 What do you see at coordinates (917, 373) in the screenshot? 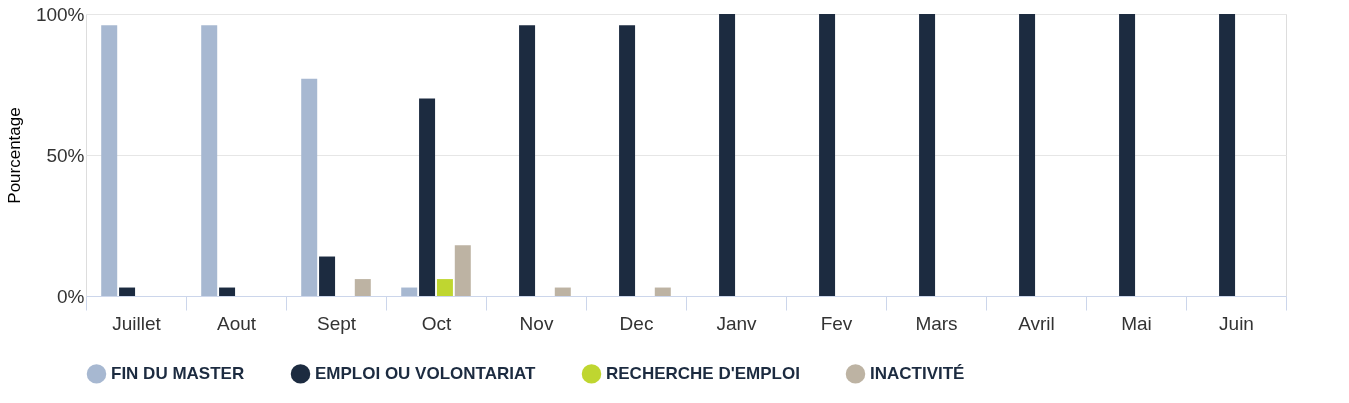
I see `legend-label: INACTIVITÉ` at bounding box center [917, 373].